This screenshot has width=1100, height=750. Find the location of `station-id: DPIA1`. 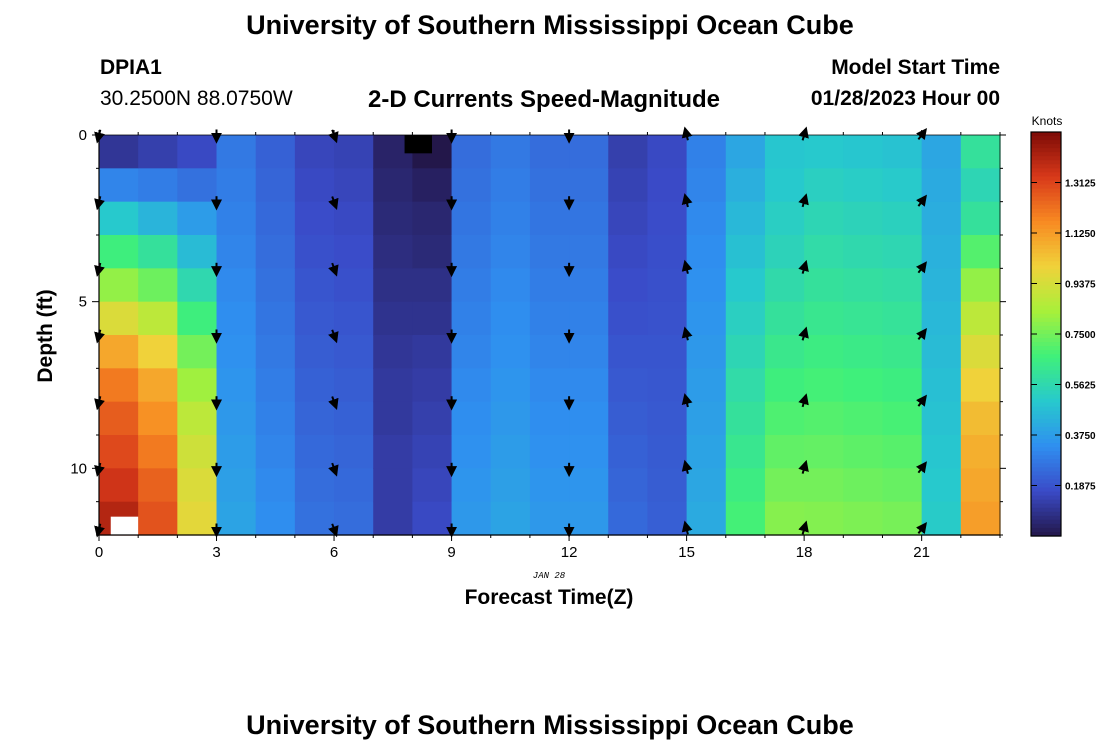

station-id: DPIA1 is located at coordinates (131, 67).